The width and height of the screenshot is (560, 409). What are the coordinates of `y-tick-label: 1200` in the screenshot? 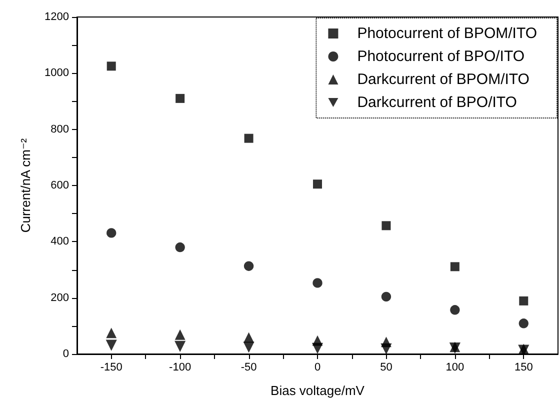 It's located at (56, 17).